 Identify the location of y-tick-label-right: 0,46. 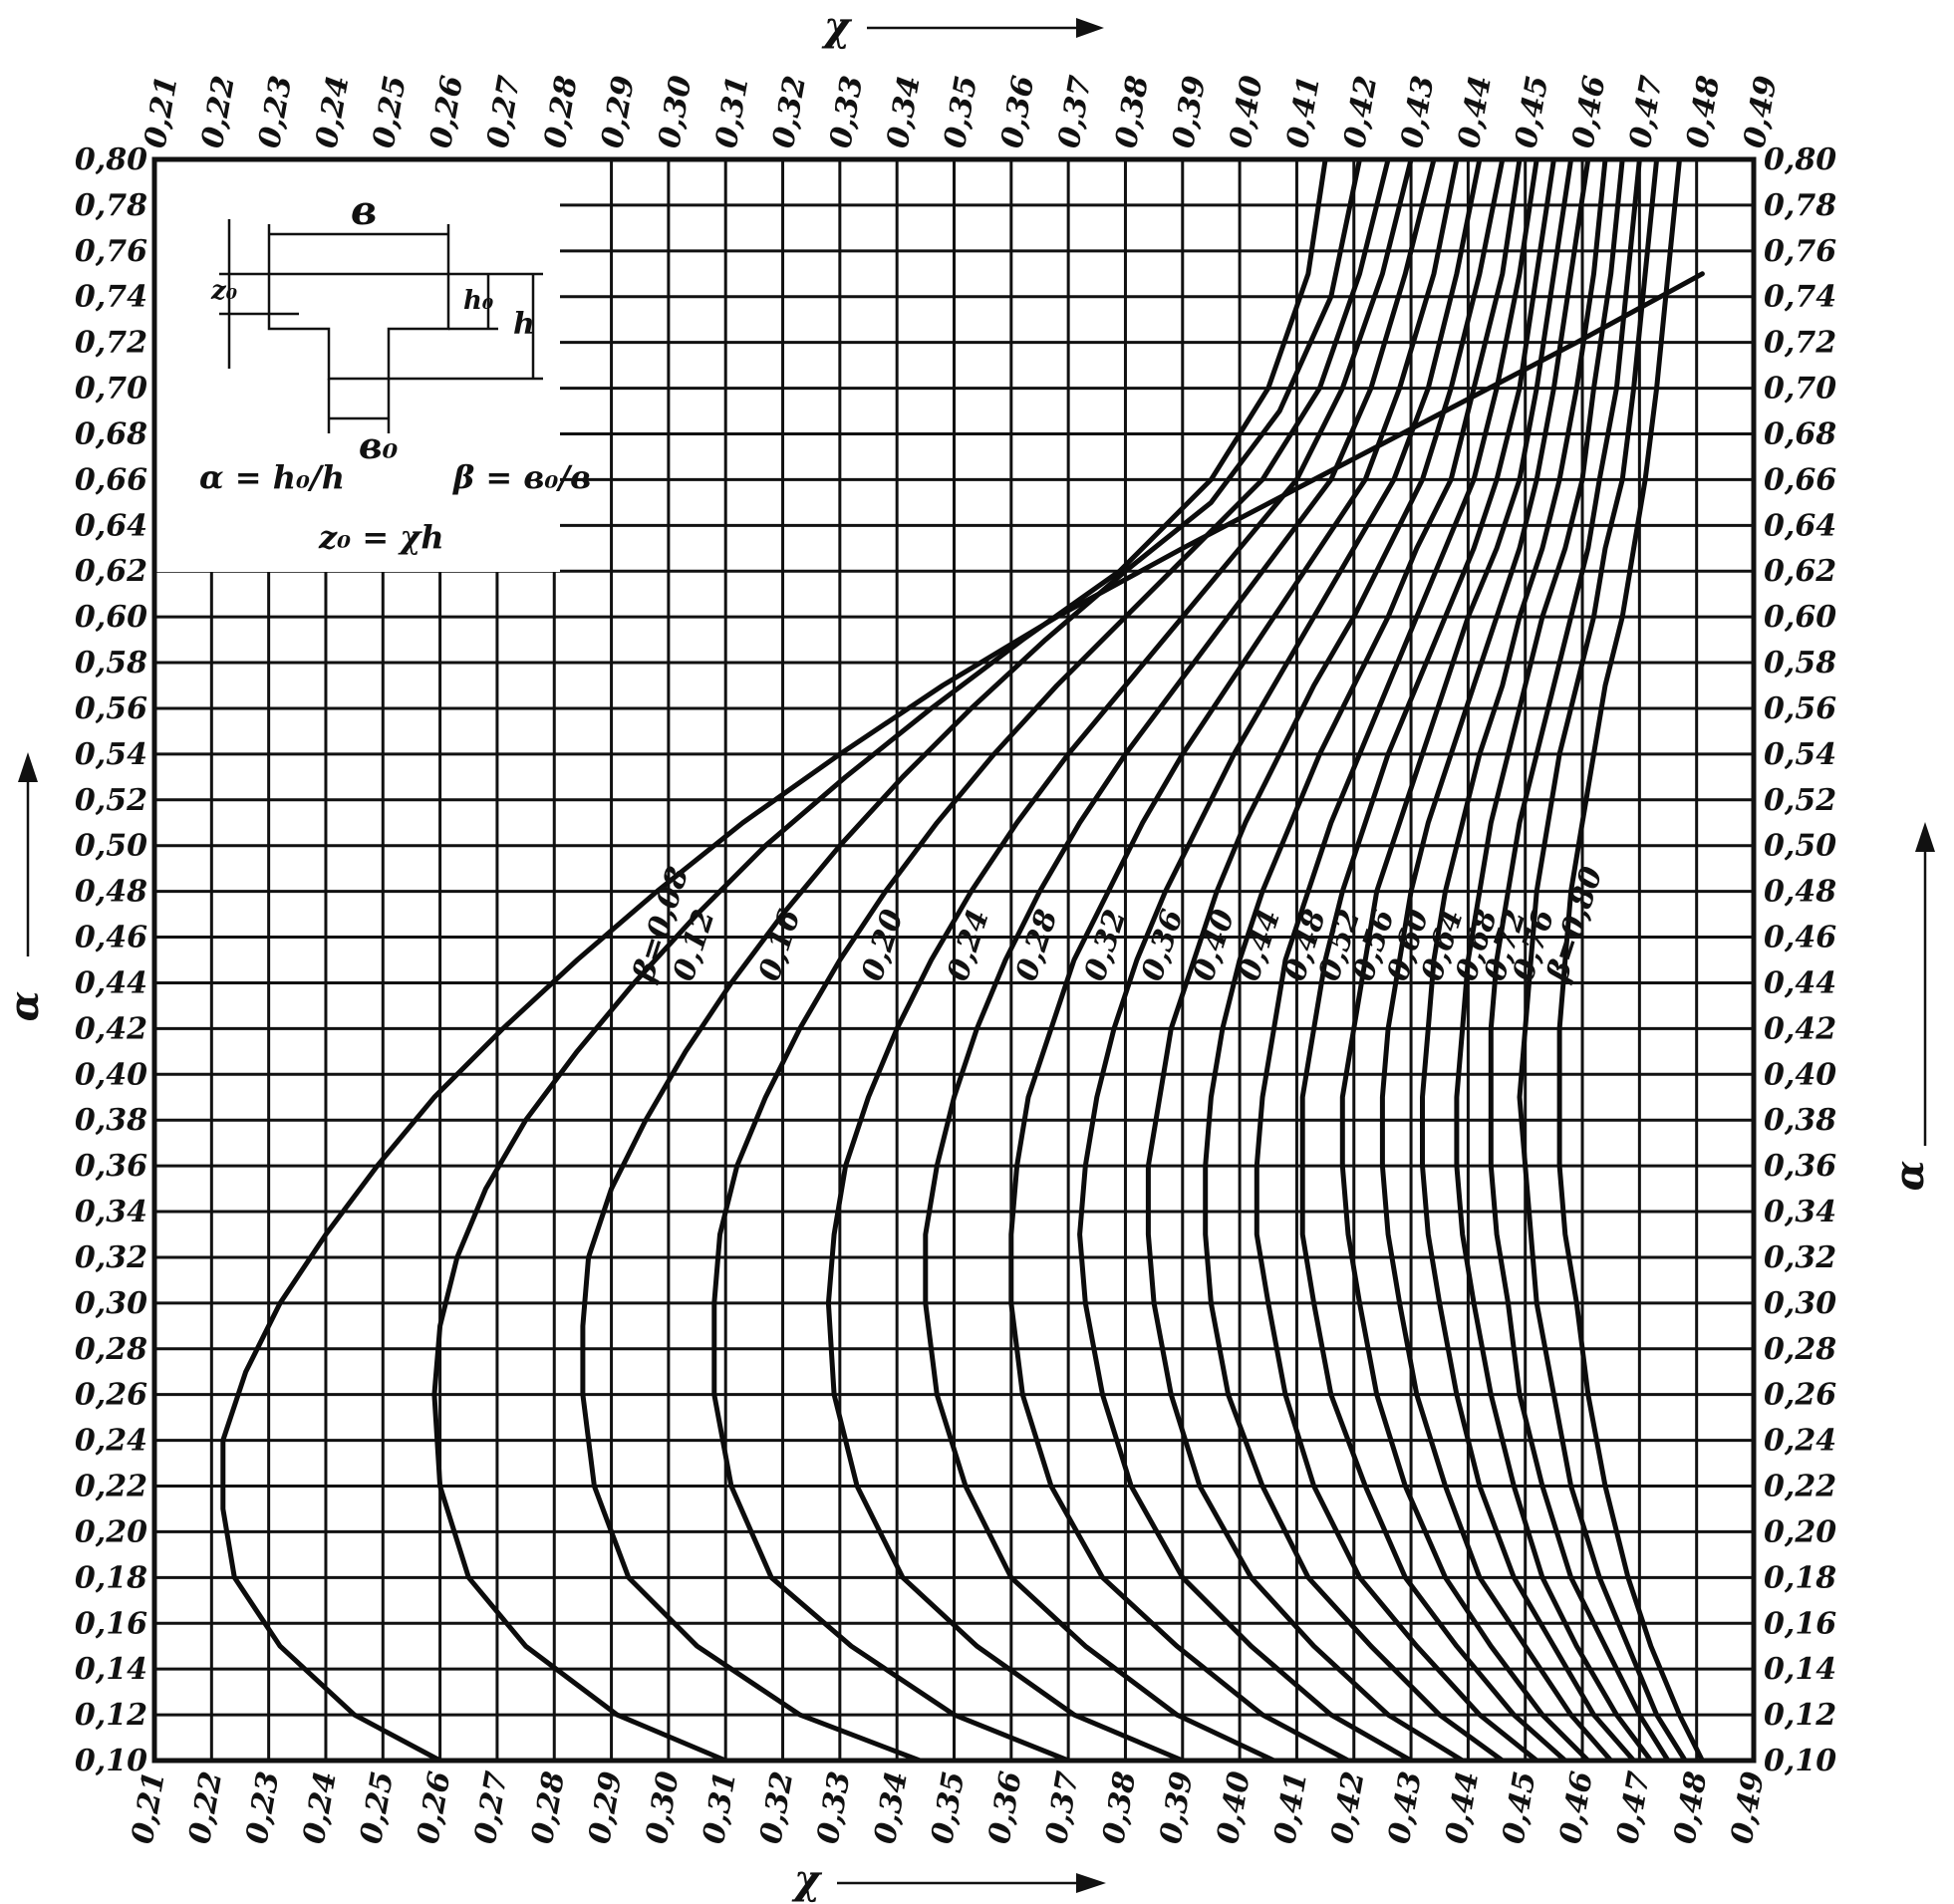
(1800, 938).